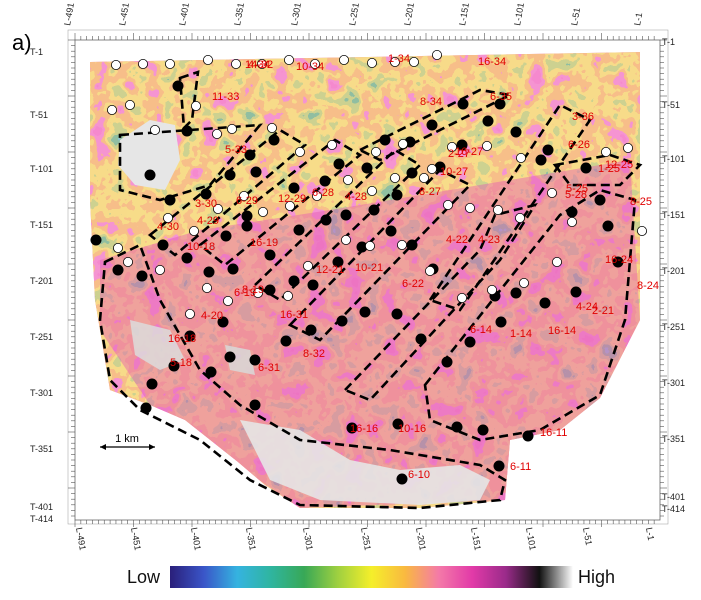  What do you see at coordinates (519, 14) in the screenshot?
I see `axis-label-top: L-101` at bounding box center [519, 14].